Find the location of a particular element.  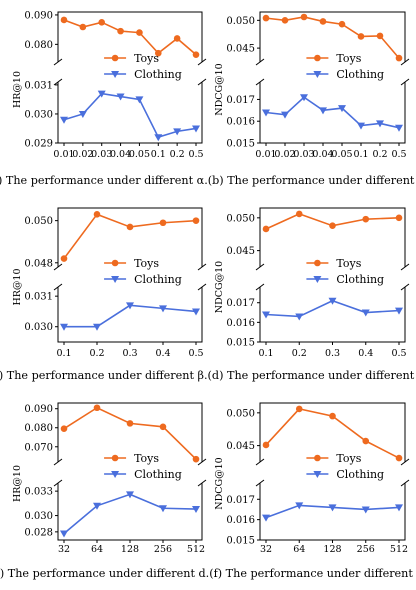

y-axis-label: HR@10 is located at coordinates (17, 483).